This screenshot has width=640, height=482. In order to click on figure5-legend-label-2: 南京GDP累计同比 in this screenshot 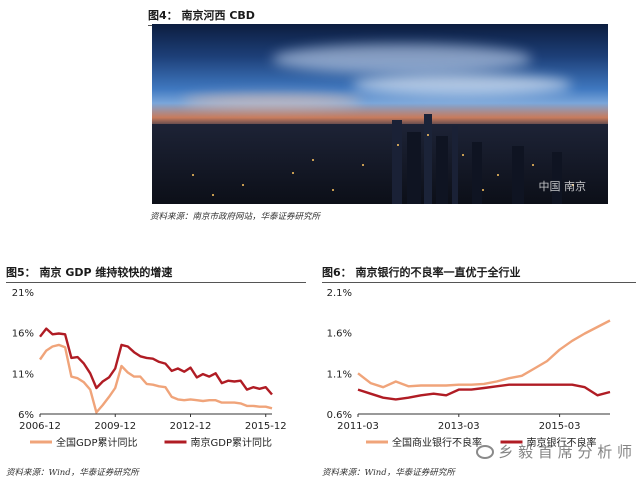, I will do `click(231, 442)`.